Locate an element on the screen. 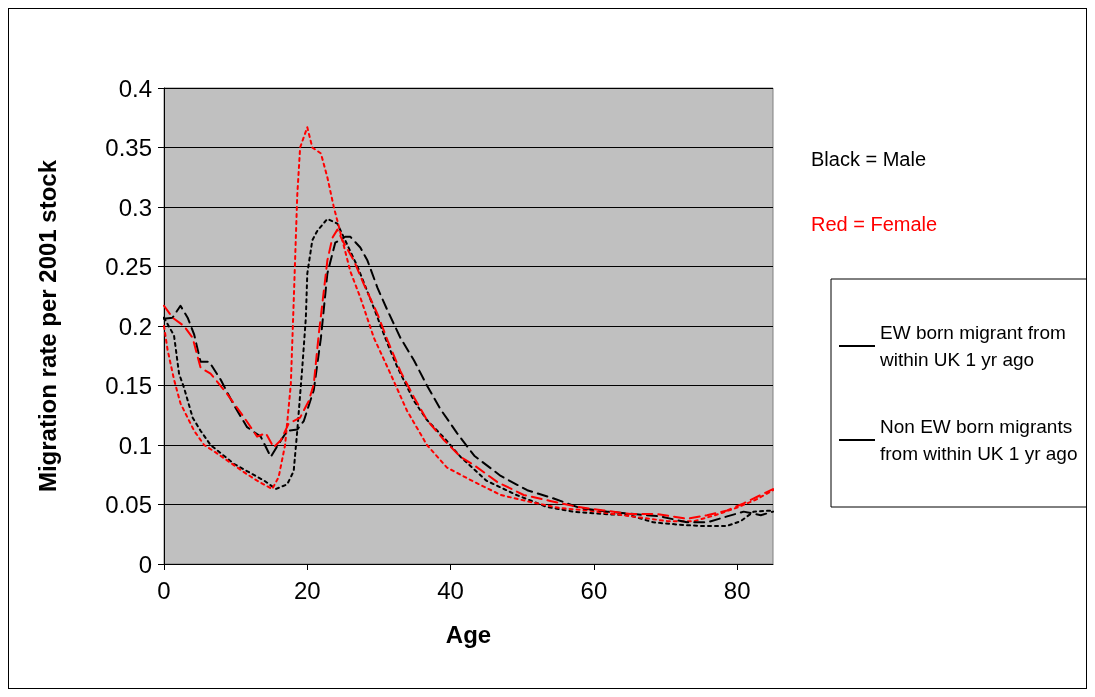 Image resolution: width=1095 pixels, height=697 pixels. x-tick-label: 60 is located at coordinates (594, 590).